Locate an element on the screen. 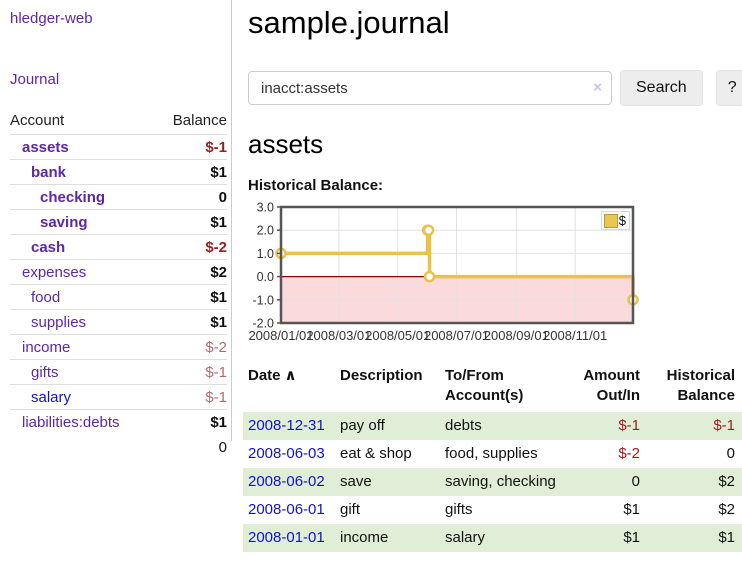  page-title: sample.journal is located at coordinates (349, 22).